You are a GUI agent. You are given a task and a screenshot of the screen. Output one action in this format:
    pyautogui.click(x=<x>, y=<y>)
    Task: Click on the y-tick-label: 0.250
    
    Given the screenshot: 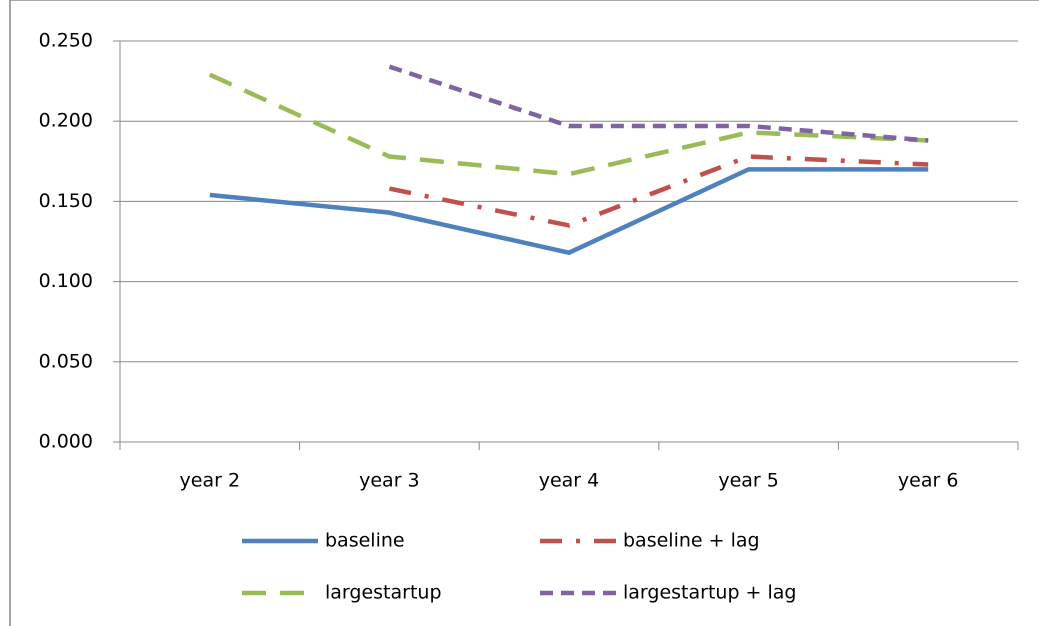 What is the action you would take?
    pyautogui.click(x=66, y=41)
    